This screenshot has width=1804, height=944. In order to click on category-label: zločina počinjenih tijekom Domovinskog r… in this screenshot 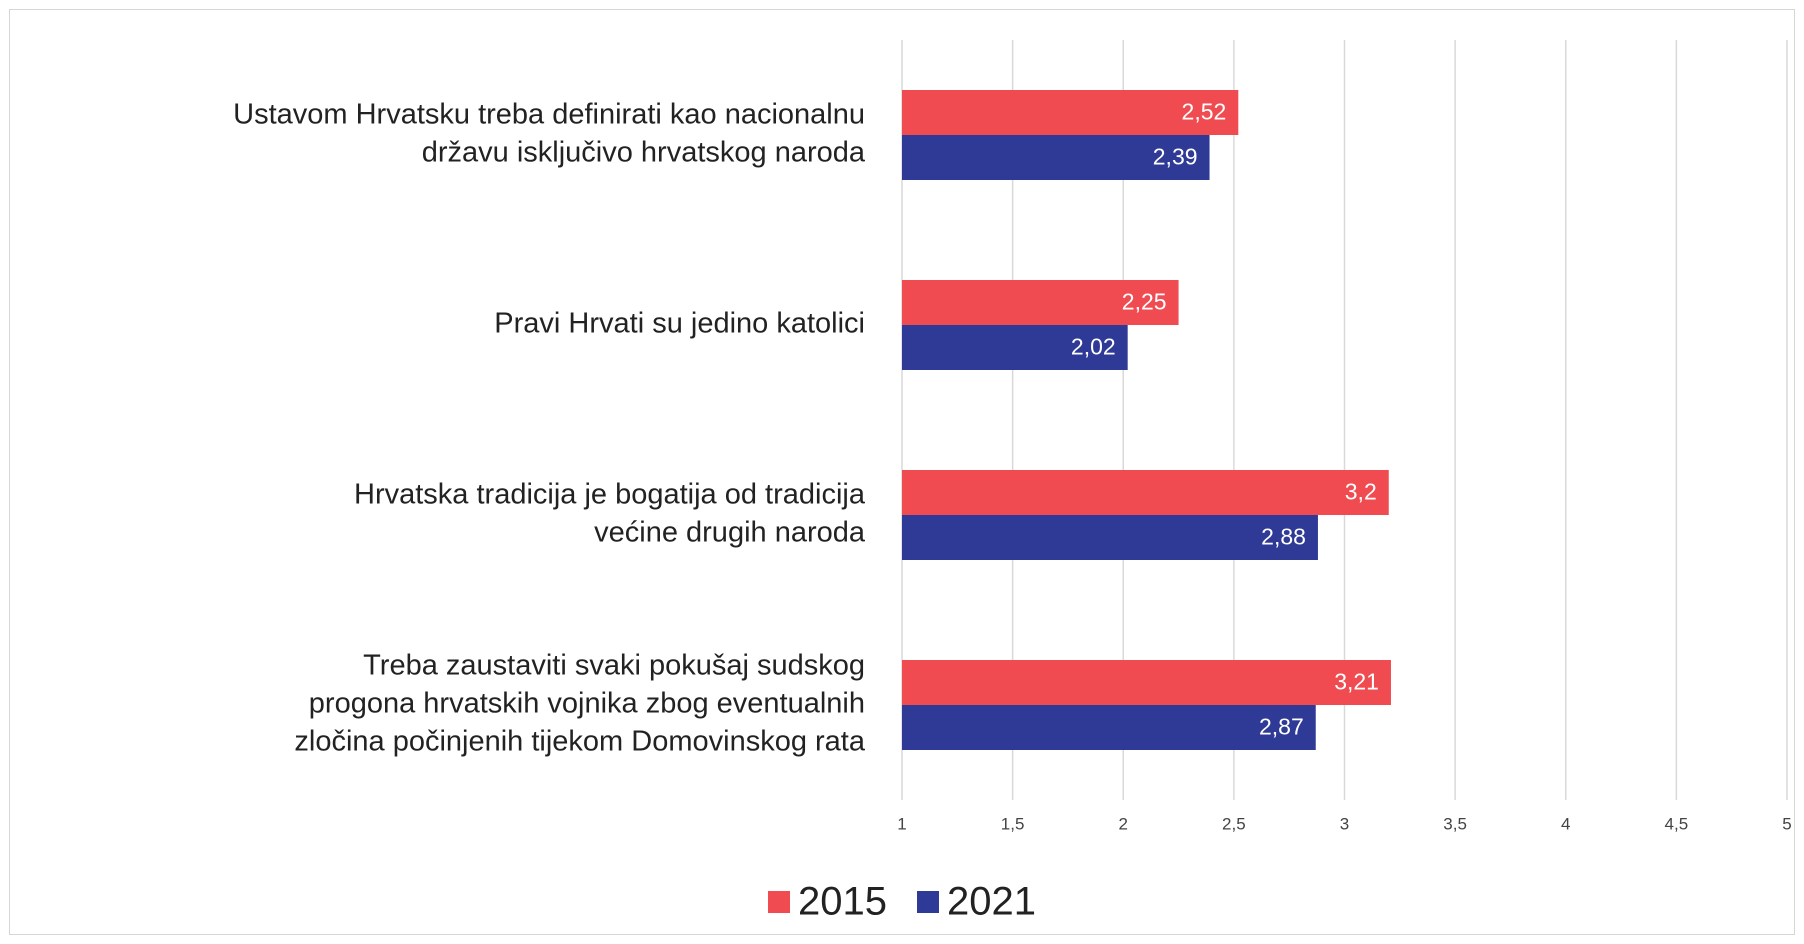, I will do `click(579, 742)`.